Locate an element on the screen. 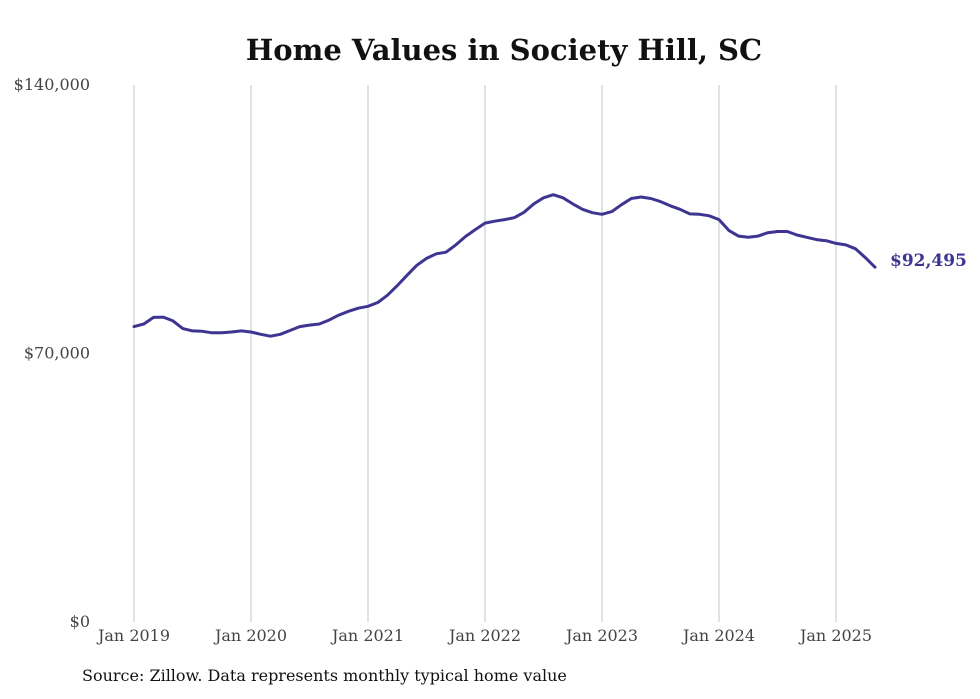  x-tick-label: Jan 2022 is located at coordinates (484, 635).